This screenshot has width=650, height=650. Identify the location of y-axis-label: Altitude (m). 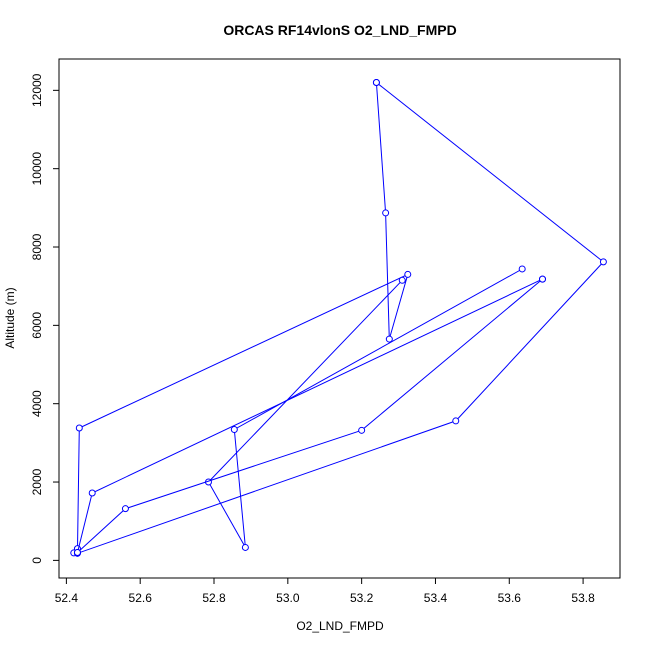
(10, 317).